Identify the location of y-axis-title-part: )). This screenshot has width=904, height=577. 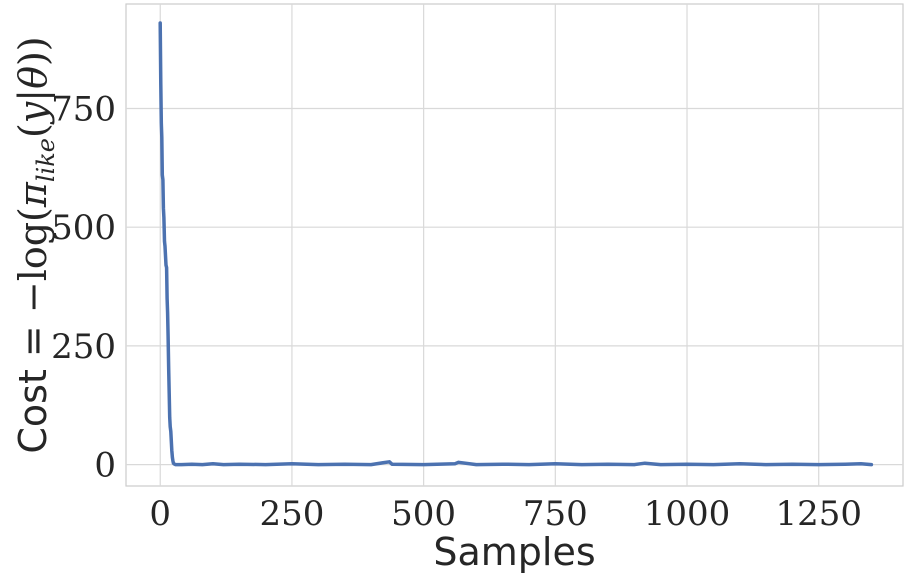
(33, 51).